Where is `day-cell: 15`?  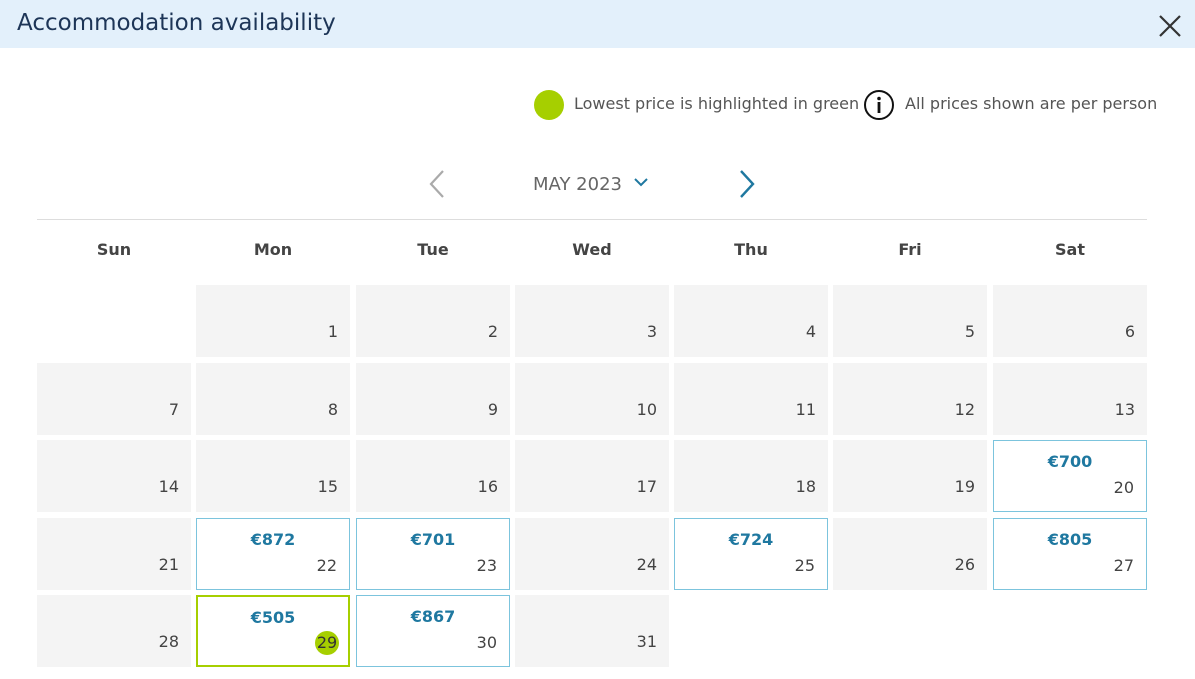 day-cell: 15 is located at coordinates (273, 476).